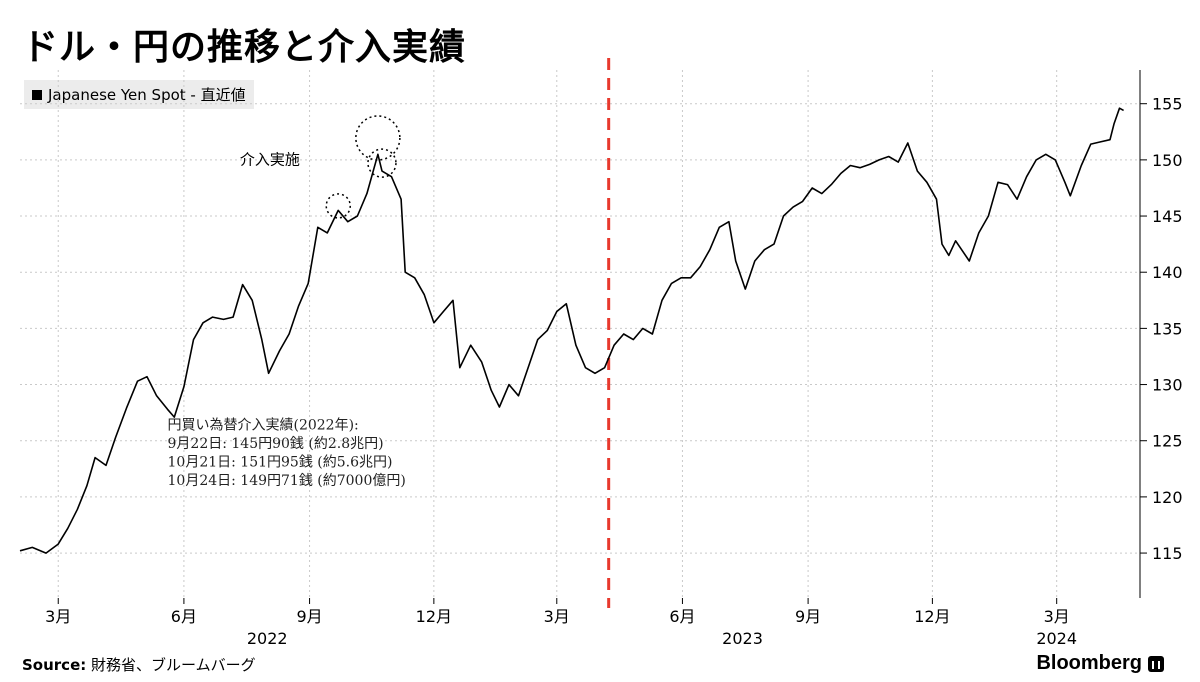  What do you see at coordinates (1089, 663) in the screenshot?
I see `brand-name: Bloomberg` at bounding box center [1089, 663].